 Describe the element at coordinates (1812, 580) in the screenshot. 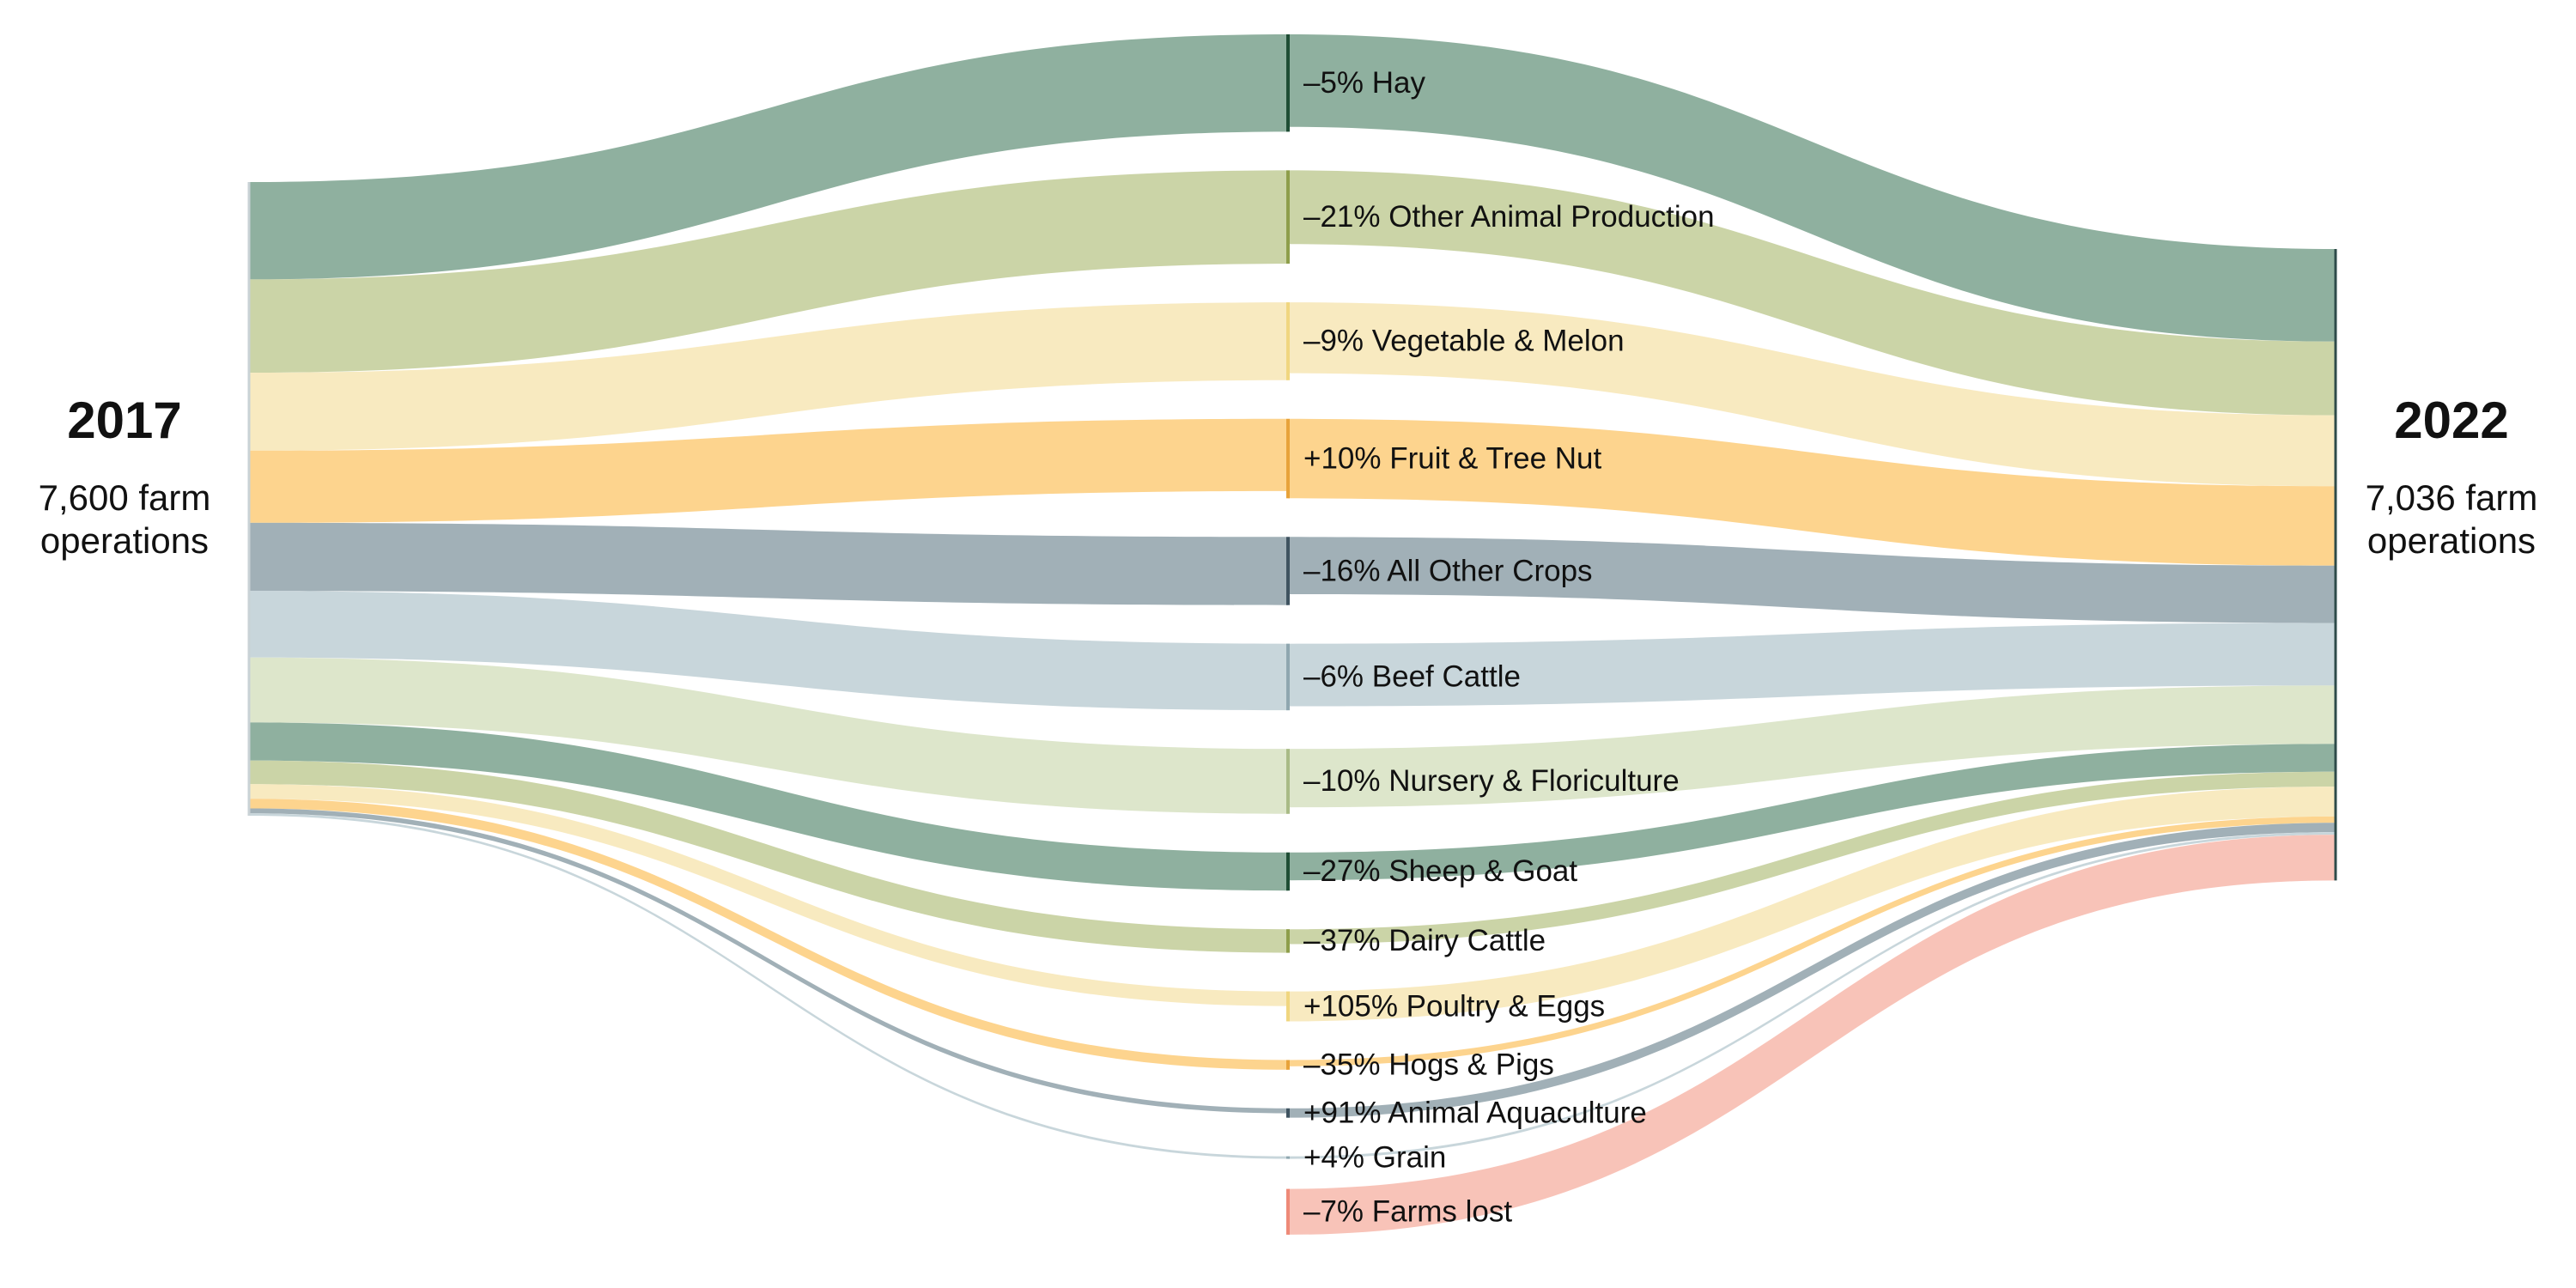

I see `flow-2022-all_other_crops` at that location.